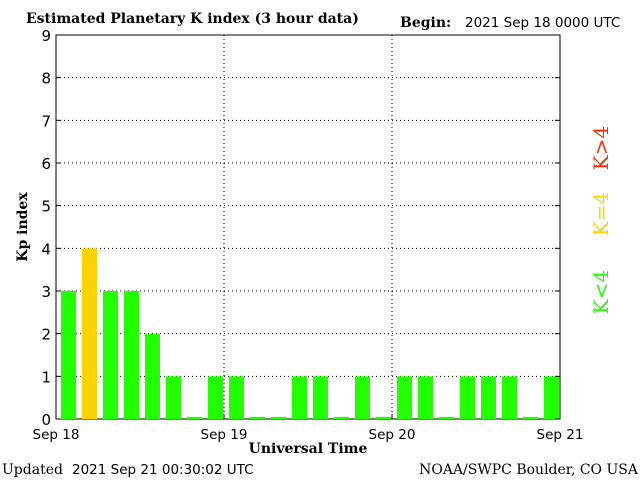 The width and height of the screenshot is (640, 480). I want to click on y-tick-label: 6, so click(46, 164).